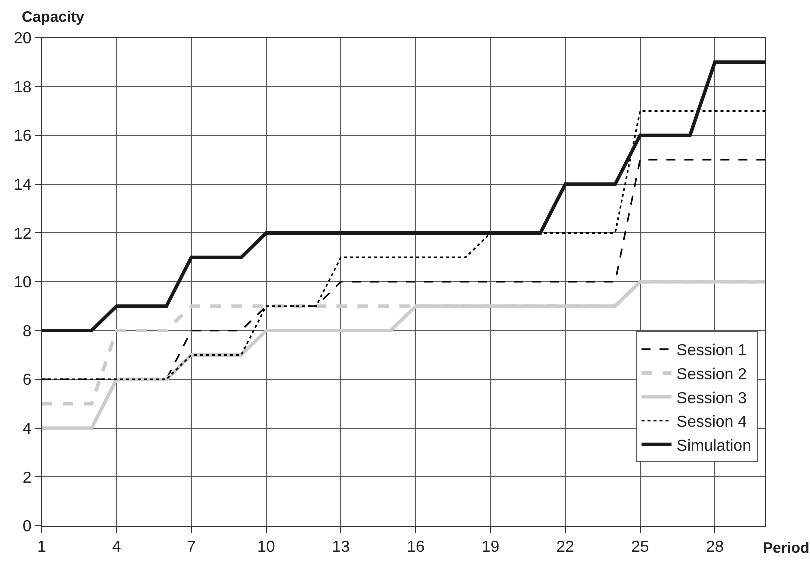 This screenshot has width=810, height=568. What do you see at coordinates (712, 351) in the screenshot?
I see `legend-label: Session 1` at bounding box center [712, 351].